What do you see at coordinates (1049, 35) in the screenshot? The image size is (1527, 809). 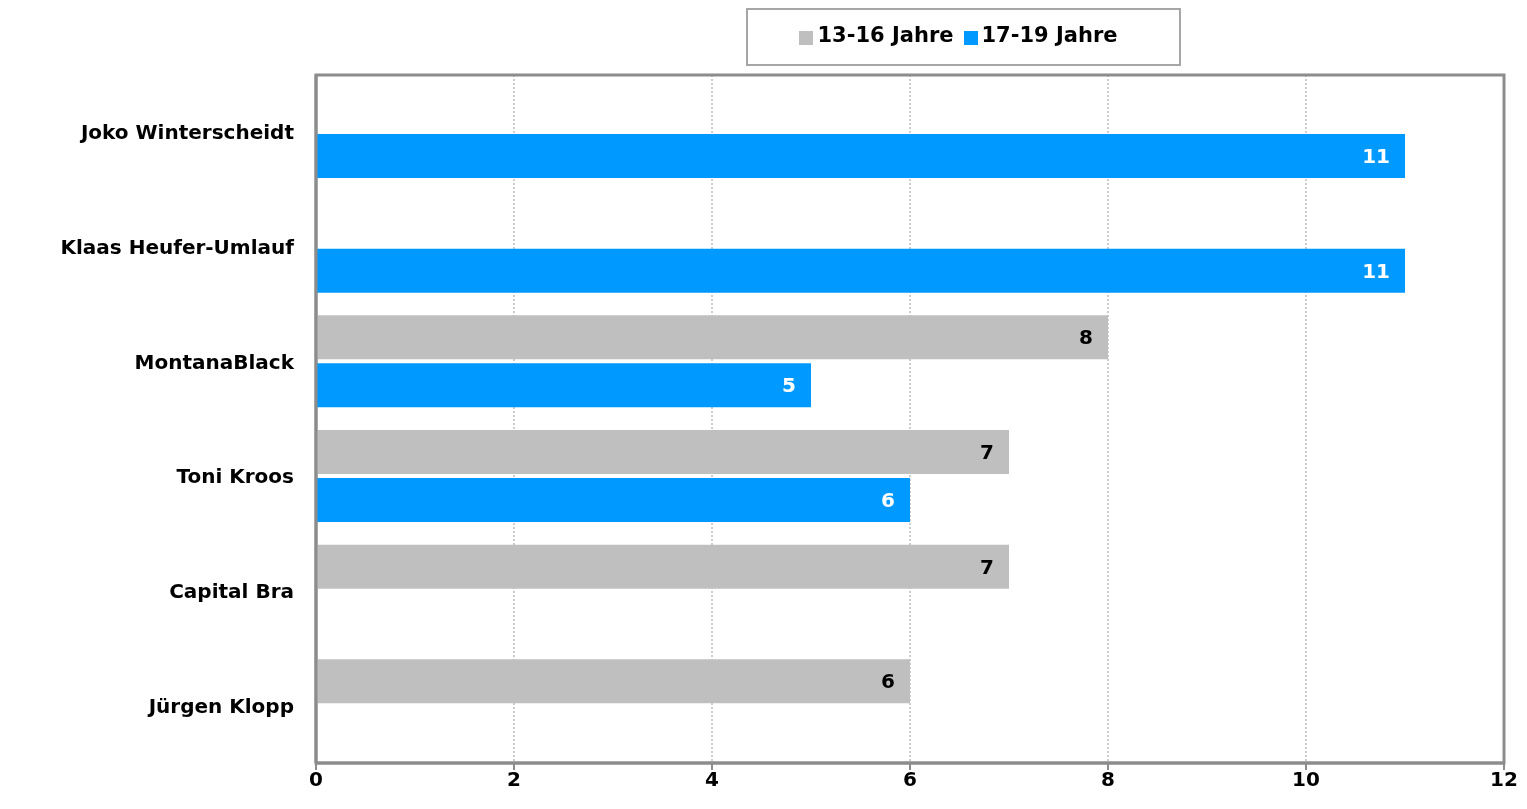 I see `legend-label: 17-19 Jahre` at bounding box center [1049, 35].